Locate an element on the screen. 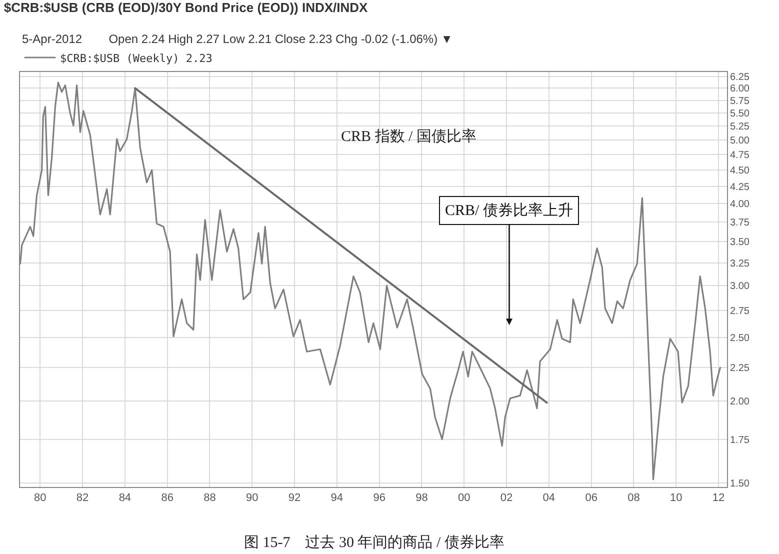  x-tick-label: 06 is located at coordinates (591, 498).